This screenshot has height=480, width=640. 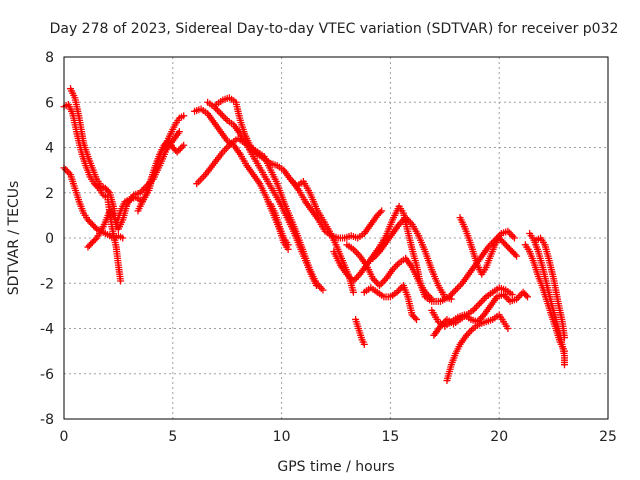 I want to click on y-tick-label: 0, so click(x=49, y=239).